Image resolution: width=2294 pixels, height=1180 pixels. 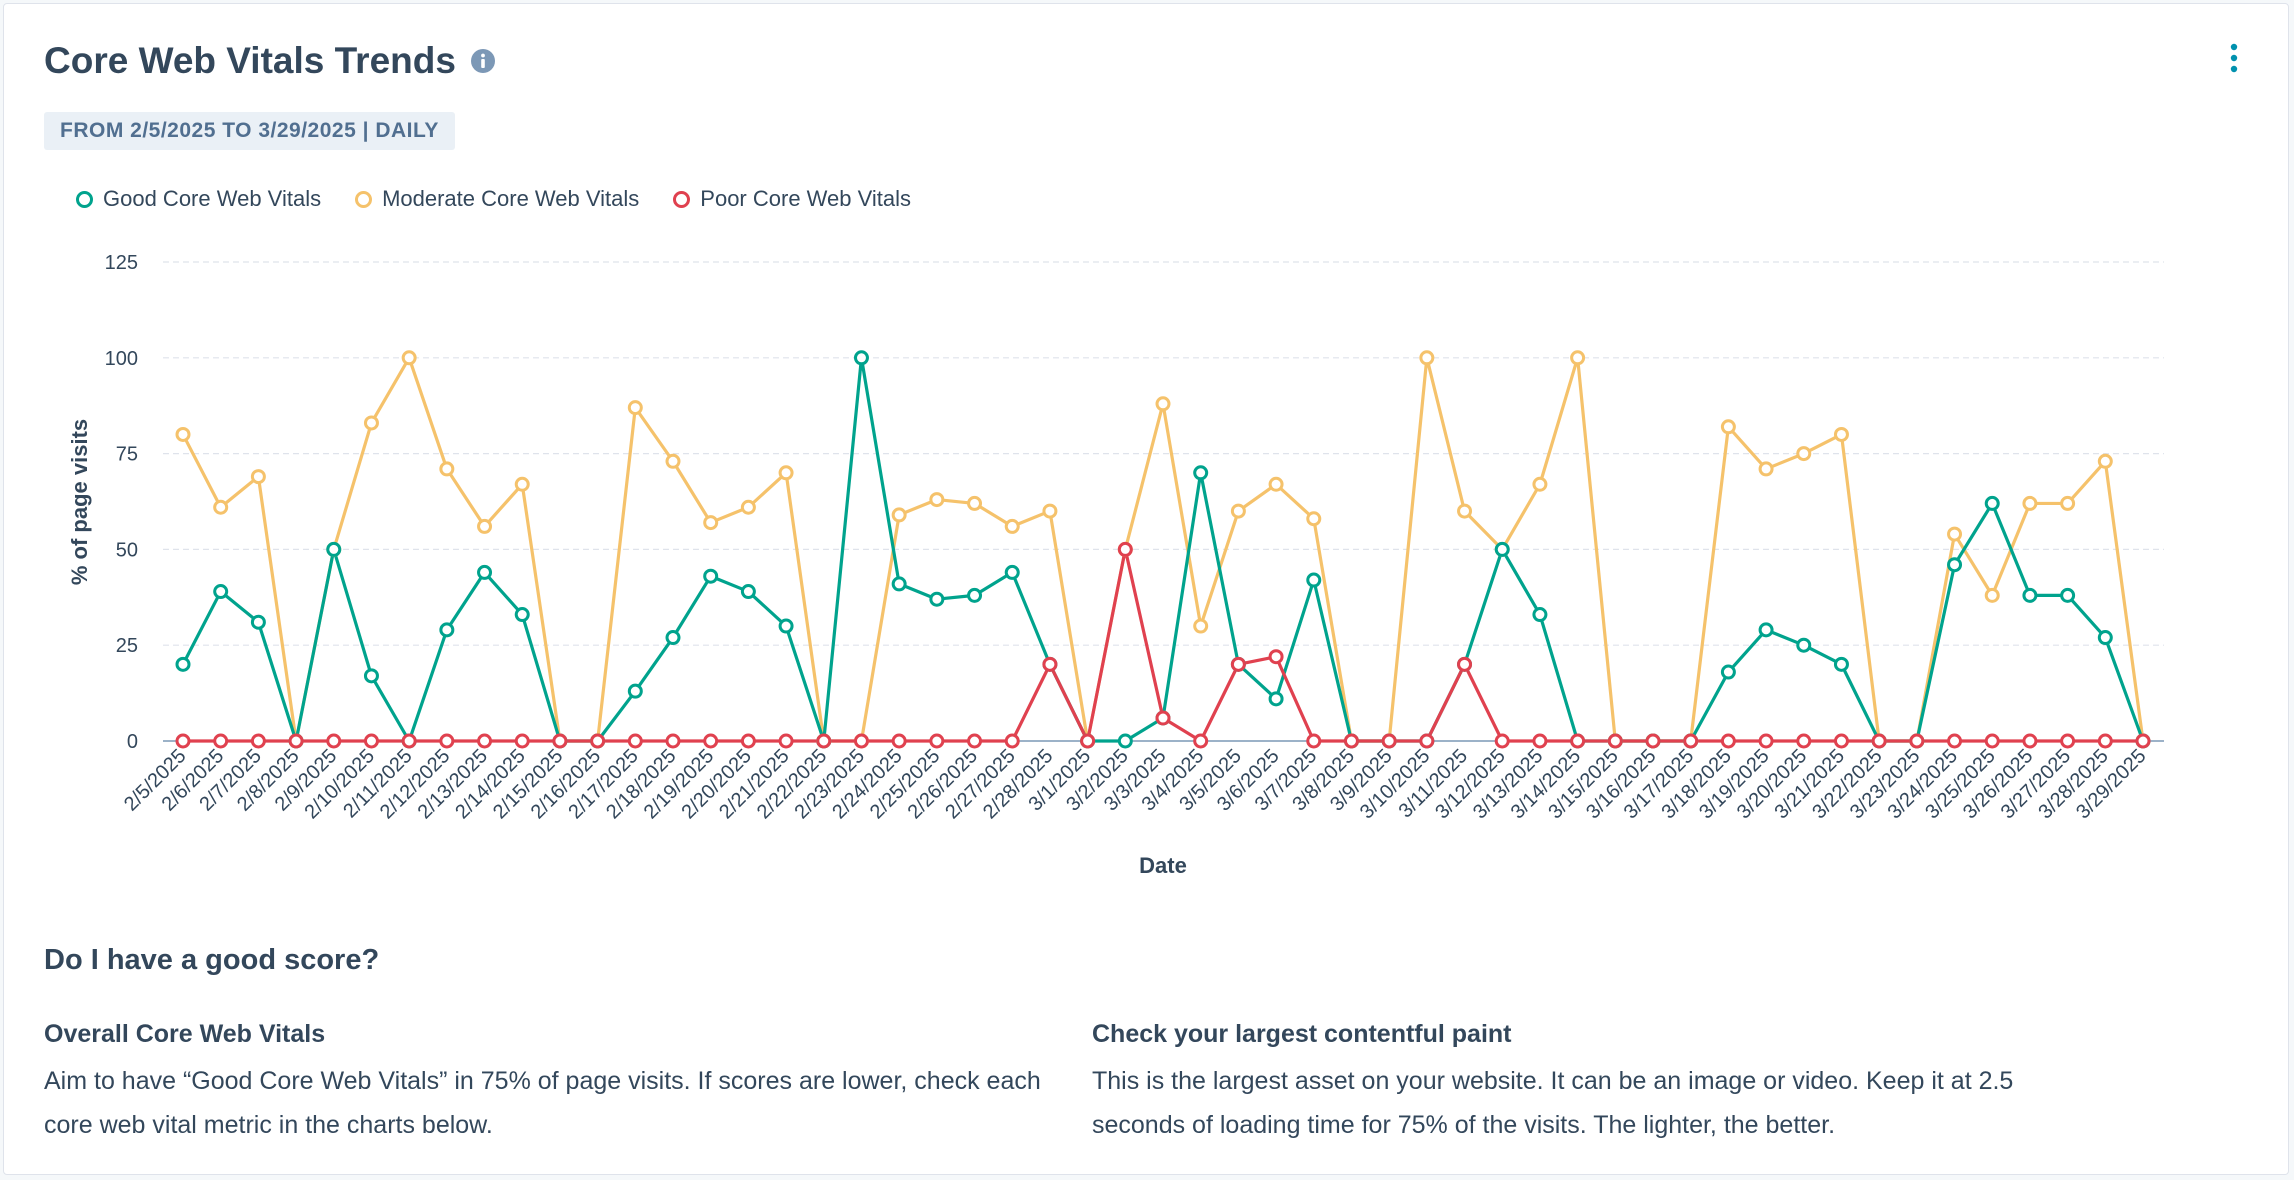 I want to click on legend-item-moderate: Moderate Core Web Vitals, so click(x=497, y=199).